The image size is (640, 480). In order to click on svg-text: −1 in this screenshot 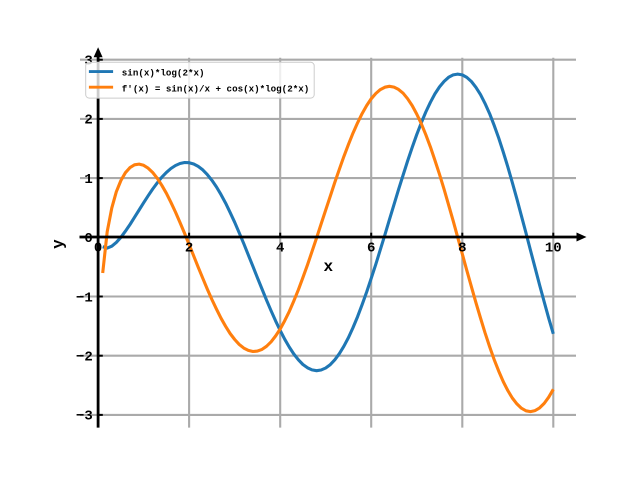, I will do `click(84, 298)`.